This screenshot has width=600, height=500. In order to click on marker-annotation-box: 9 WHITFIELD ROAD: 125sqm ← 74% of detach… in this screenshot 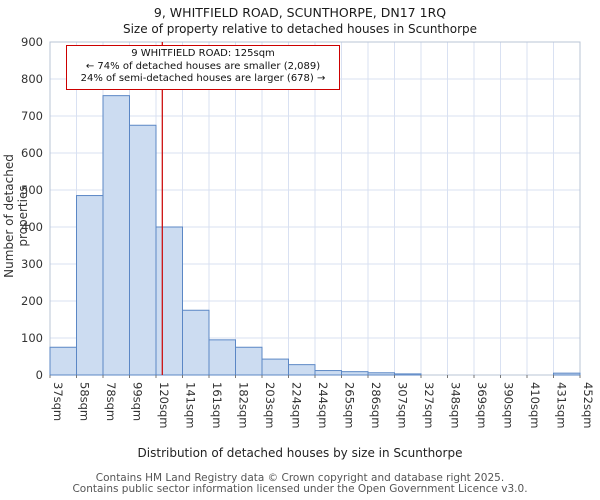, I will do `click(203, 67)`.